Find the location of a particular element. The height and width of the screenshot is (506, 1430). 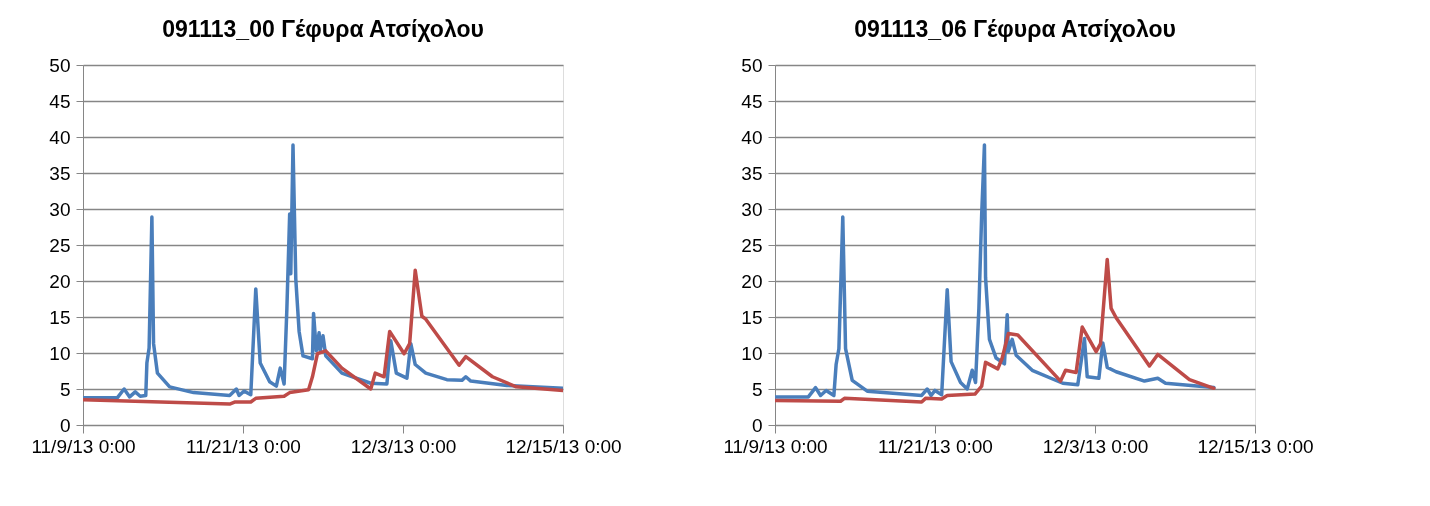

chart-title: 091113_00 Γέφυρα Ατσίχολου is located at coordinates (323, 29).